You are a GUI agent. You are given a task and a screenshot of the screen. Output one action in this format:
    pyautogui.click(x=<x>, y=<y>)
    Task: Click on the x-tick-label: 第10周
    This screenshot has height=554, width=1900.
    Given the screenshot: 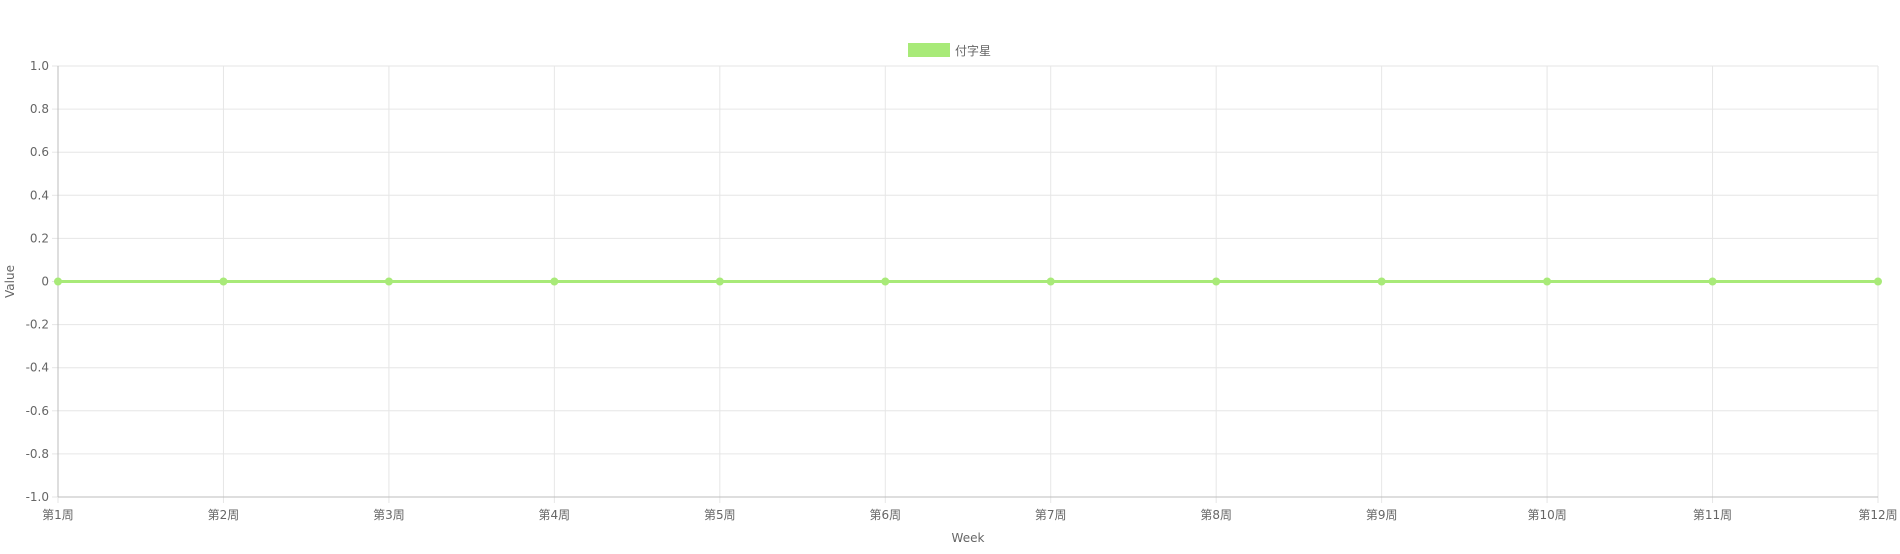 What is the action you would take?
    pyautogui.click(x=1546, y=515)
    